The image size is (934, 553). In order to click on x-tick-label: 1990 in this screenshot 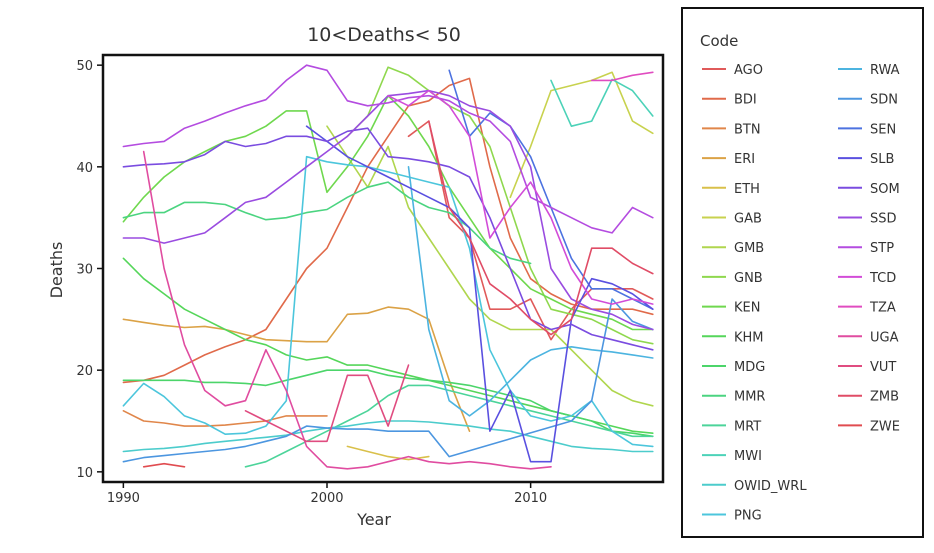, I will do `click(123, 498)`.